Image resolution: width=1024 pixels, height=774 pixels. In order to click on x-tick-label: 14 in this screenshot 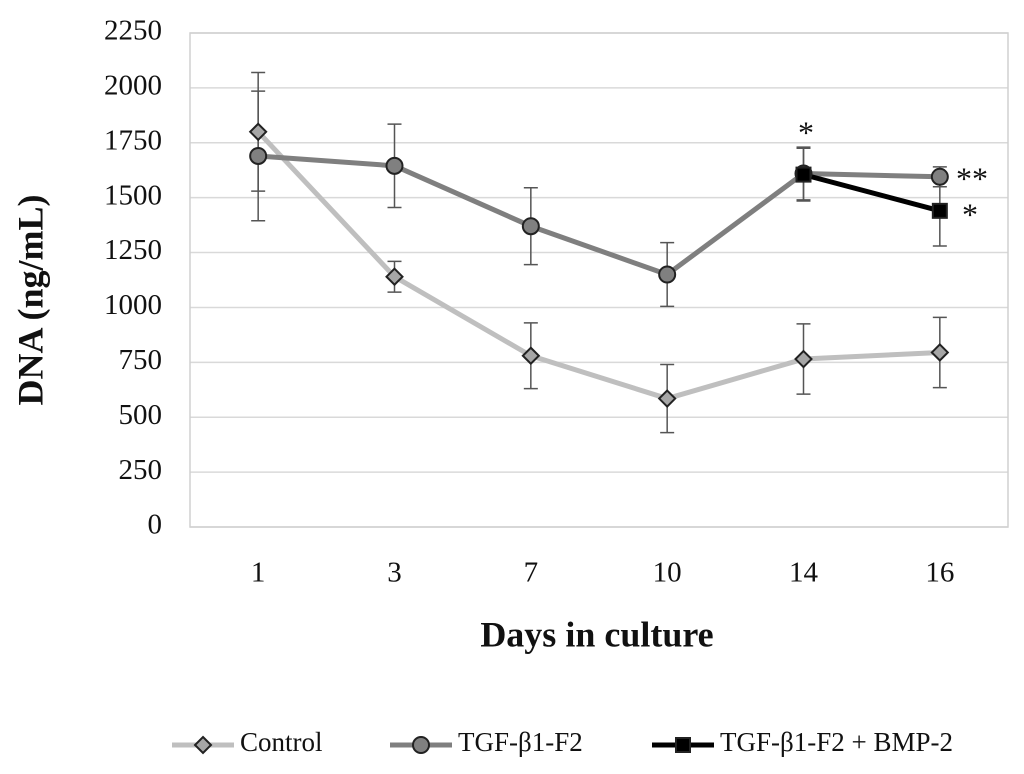, I will do `click(804, 573)`.